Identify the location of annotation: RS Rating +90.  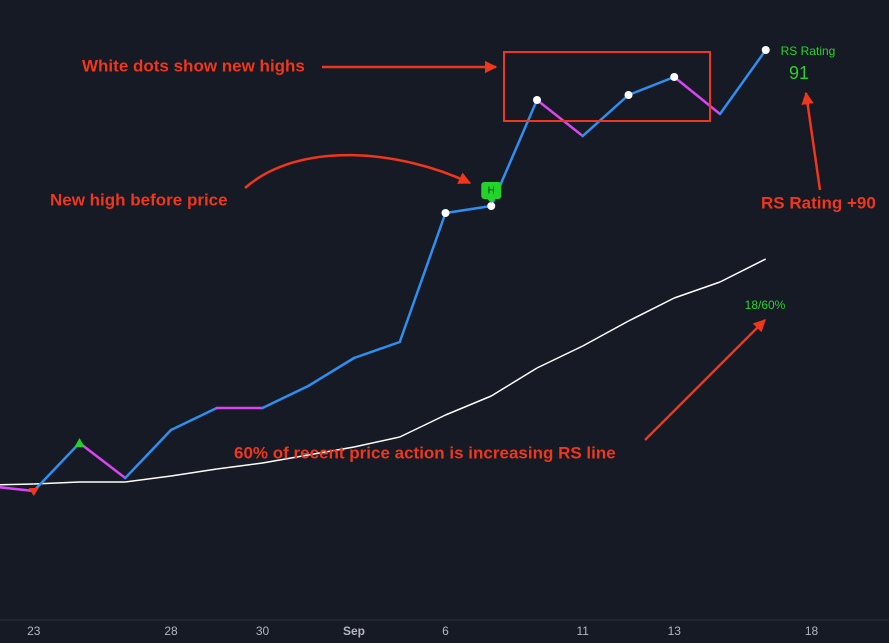
(818, 202).